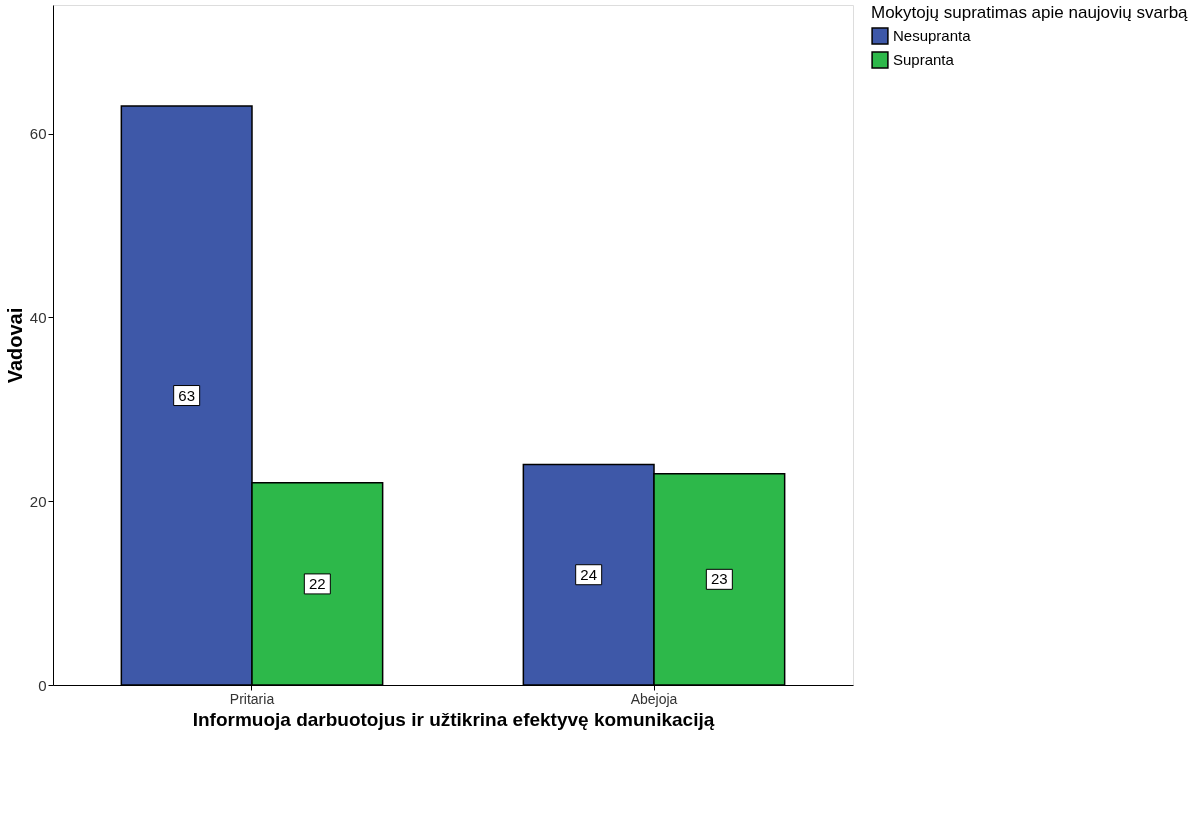 The height and width of the screenshot is (818, 1199). I want to click on y-tick-label: 40, so click(38, 317).